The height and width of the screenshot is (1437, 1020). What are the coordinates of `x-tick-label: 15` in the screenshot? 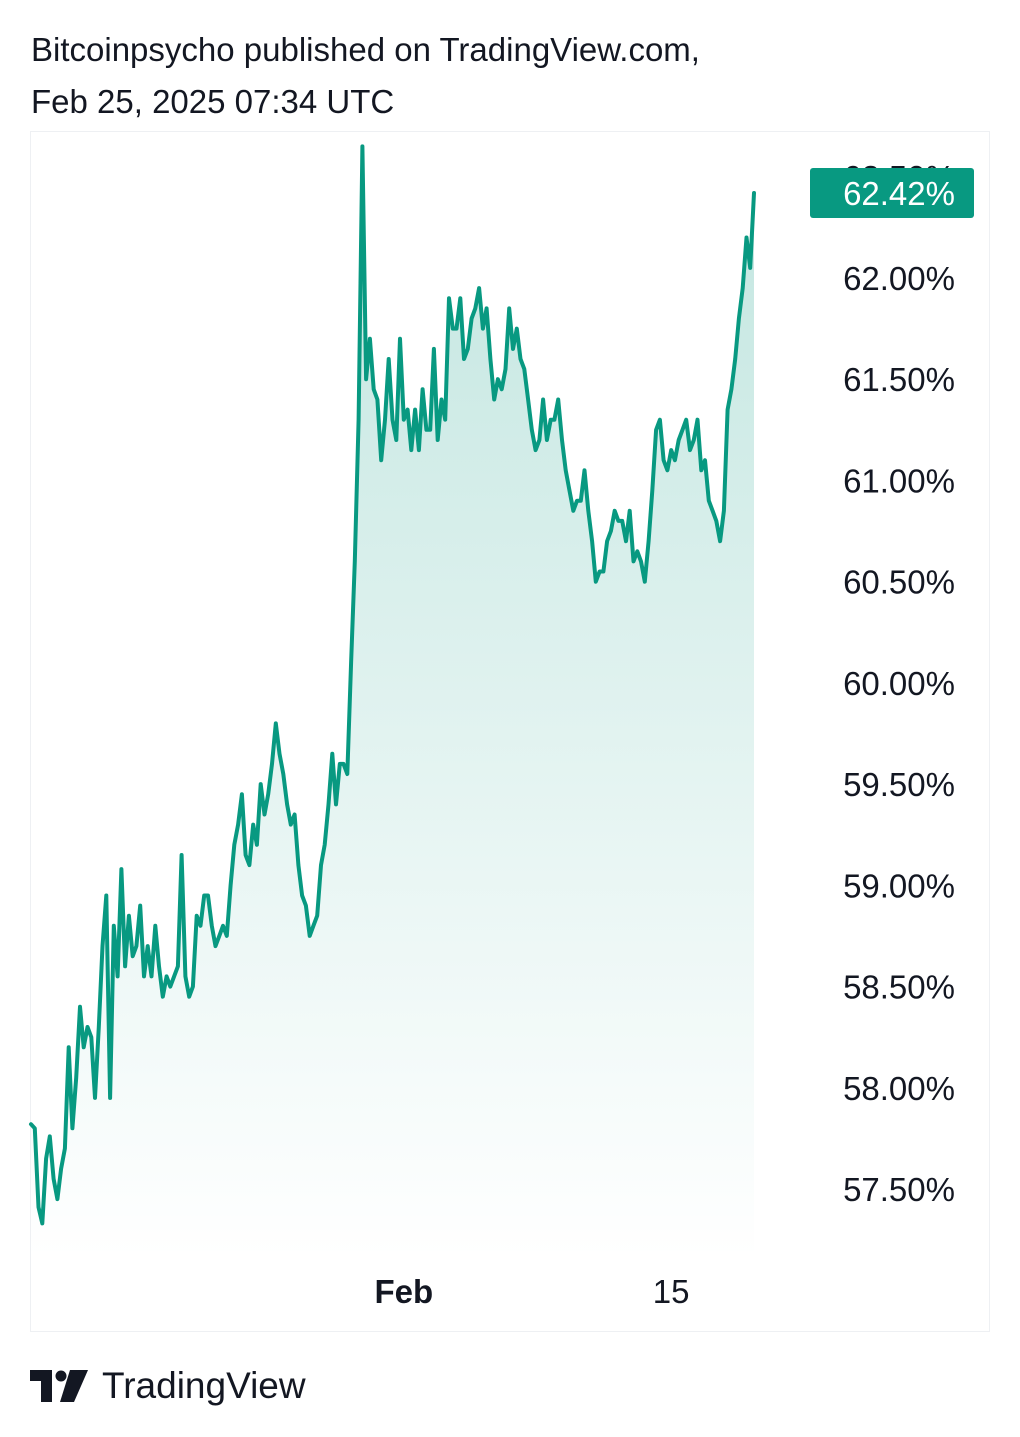 It's located at (671, 1291).